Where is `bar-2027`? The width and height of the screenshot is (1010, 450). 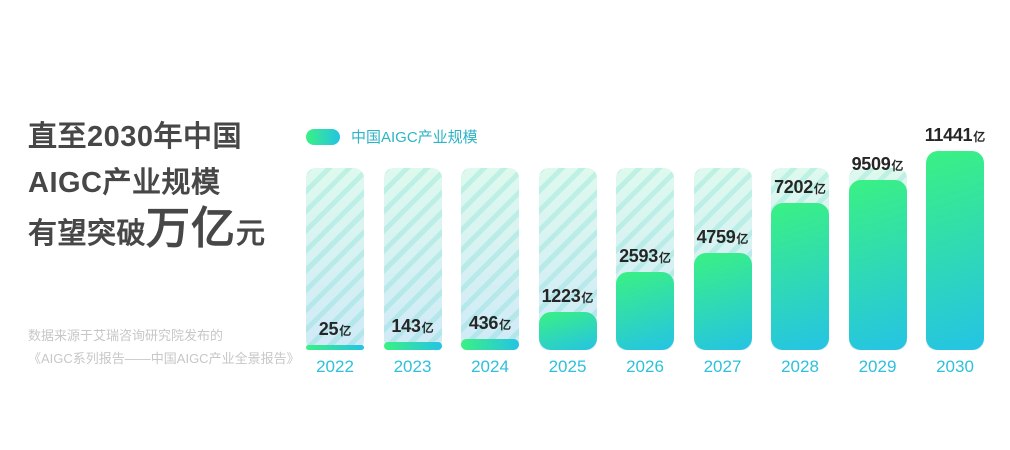 bar-2027 is located at coordinates (722, 301).